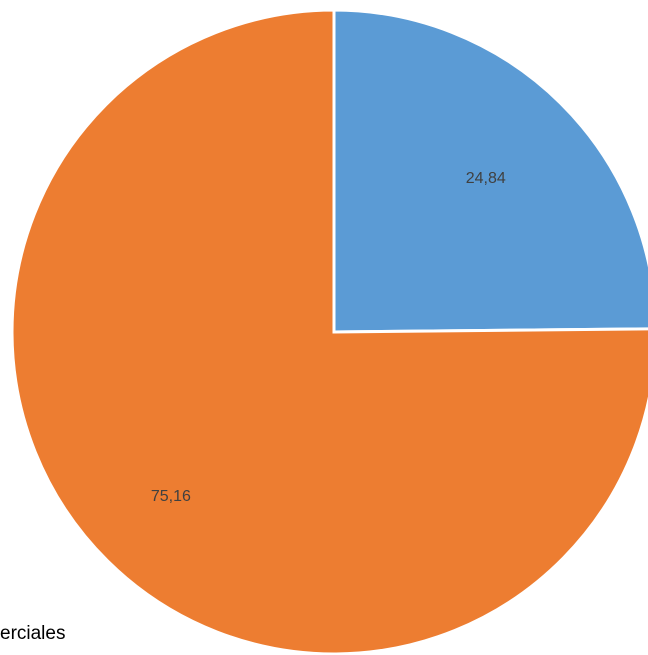  What do you see at coordinates (486, 178) in the screenshot?
I see `data-label-slice-1: 24,84` at bounding box center [486, 178].